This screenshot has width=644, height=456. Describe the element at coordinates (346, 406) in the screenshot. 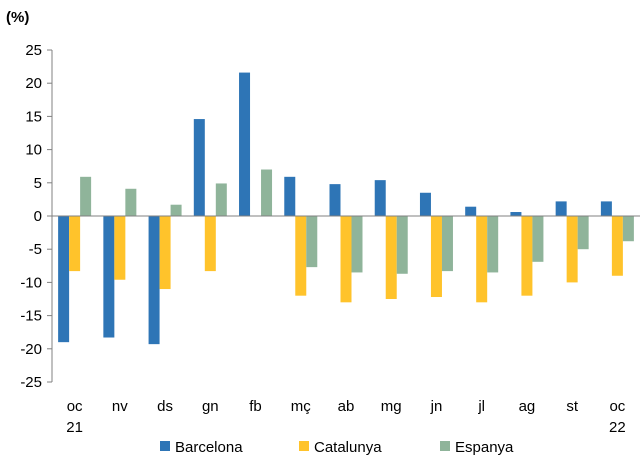

I see `x-tick-label: ab` at that location.